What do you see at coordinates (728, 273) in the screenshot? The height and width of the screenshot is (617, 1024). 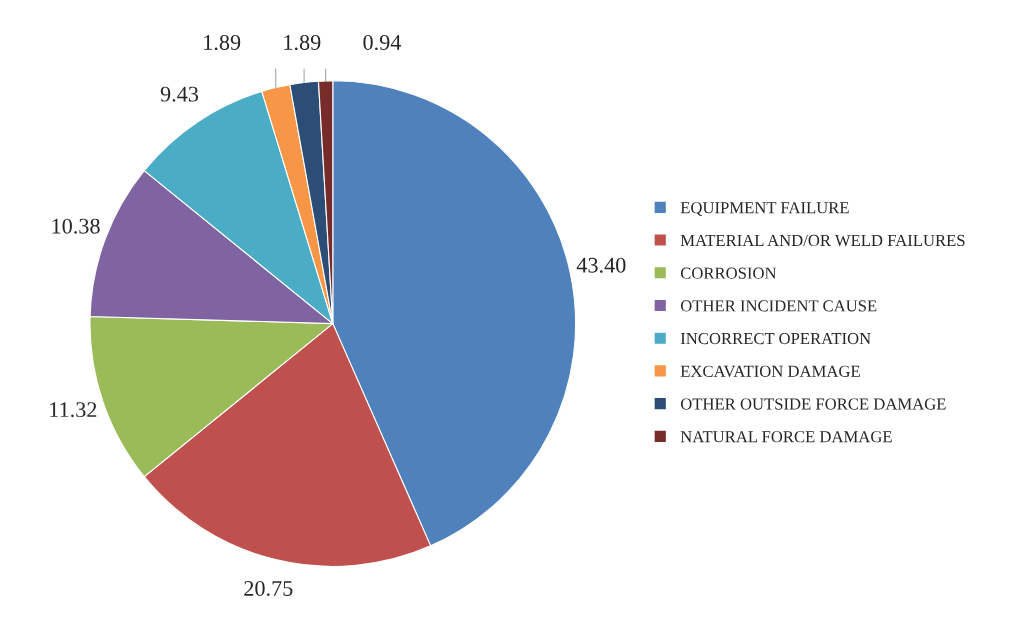 I see `legend-label: CORROSION` at bounding box center [728, 273].